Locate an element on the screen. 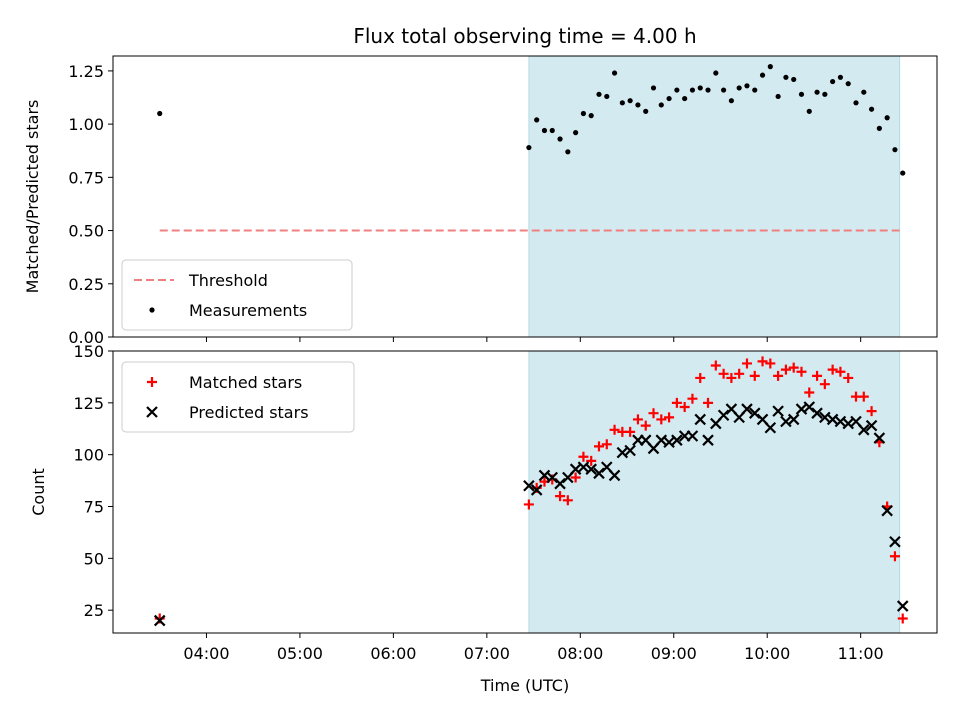 The image size is (960, 720). legend-label: Predicted stars is located at coordinates (249, 412).